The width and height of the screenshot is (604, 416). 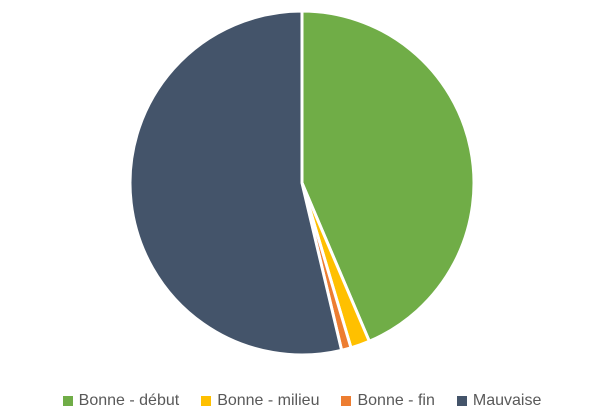 I want to click on legend-item-bonne-fin: Bonne - fin, so click(x=388, y=401).